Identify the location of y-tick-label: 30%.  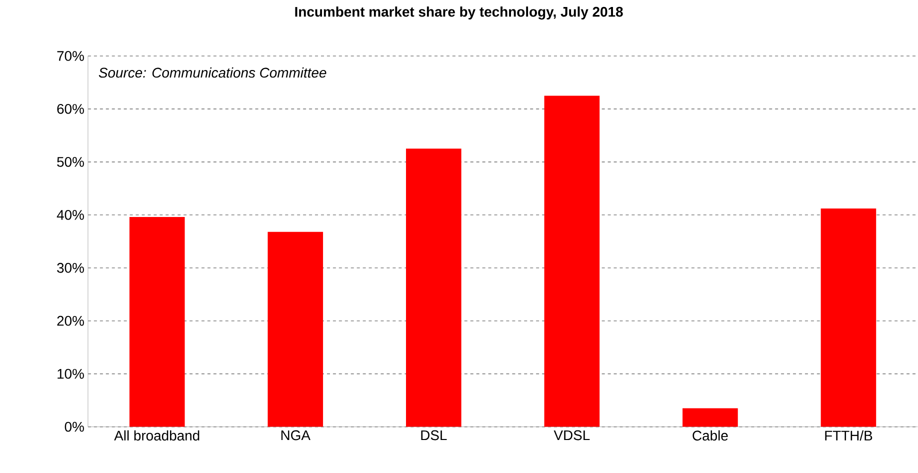
(70, 268).